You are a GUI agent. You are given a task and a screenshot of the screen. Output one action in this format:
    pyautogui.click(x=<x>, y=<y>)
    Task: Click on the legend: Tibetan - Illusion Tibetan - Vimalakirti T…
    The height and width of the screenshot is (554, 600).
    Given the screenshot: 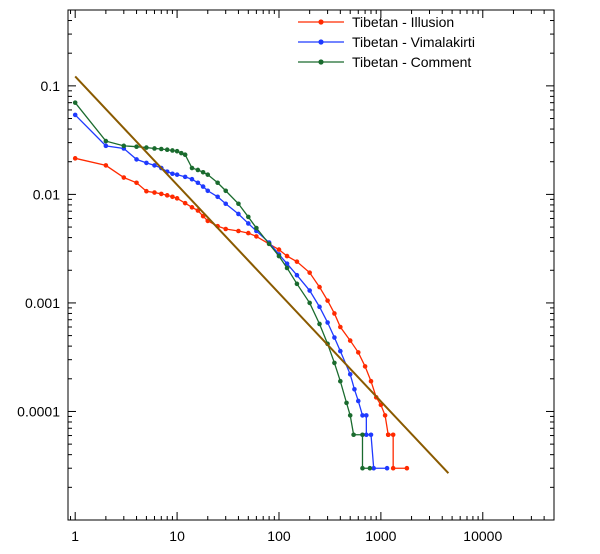 What is the action you would take?
    pyautogui.click(x=386, y=42)
    